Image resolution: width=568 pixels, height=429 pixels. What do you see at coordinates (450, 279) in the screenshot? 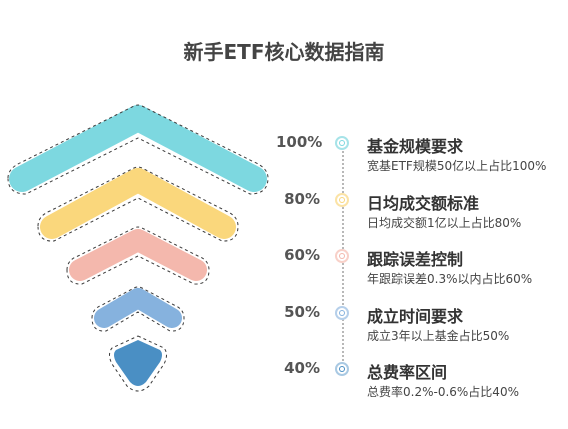
I see `item-detail: 年跟踪误差0.3%以内占比60%` at bounding box center [450, 279].